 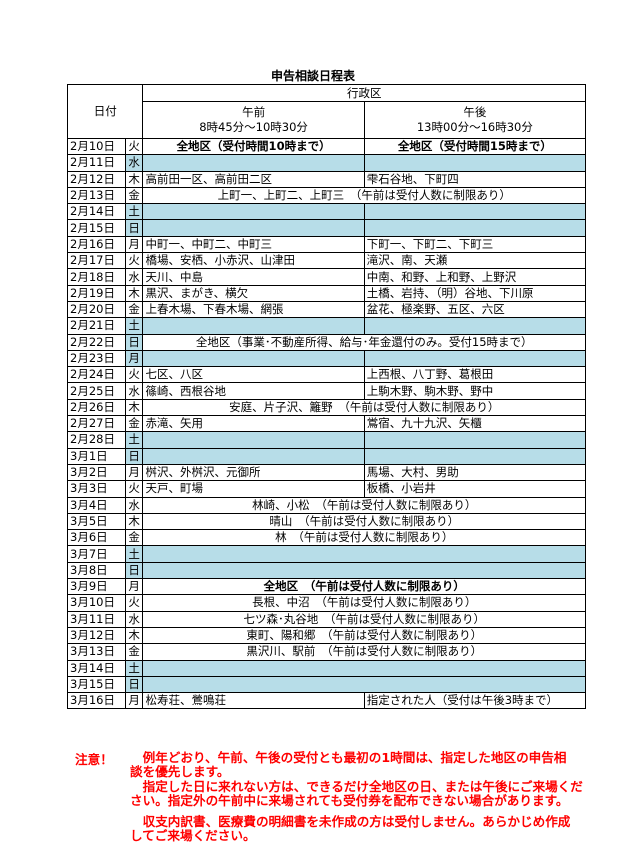 I want to click on am-cell: 全地区（受付時間10時まで）, so click(x=253, y=146).